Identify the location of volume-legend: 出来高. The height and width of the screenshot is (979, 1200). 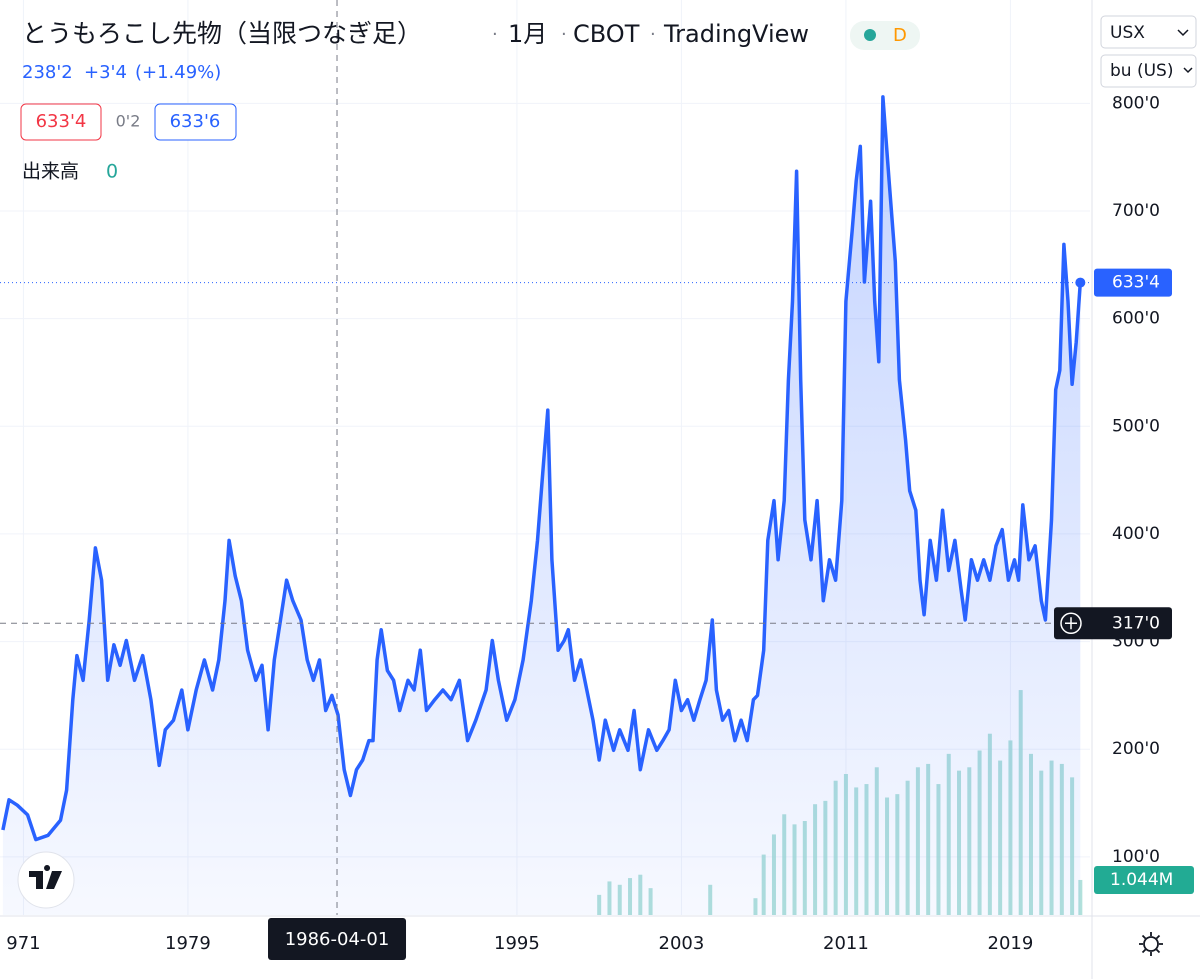
(50, 172).